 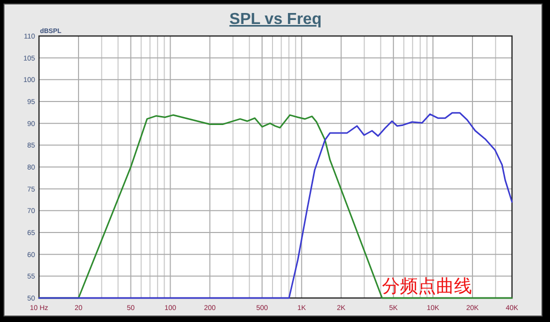 I want to click on chart-title: SPL vs Freq, so click(x=275, y=19).